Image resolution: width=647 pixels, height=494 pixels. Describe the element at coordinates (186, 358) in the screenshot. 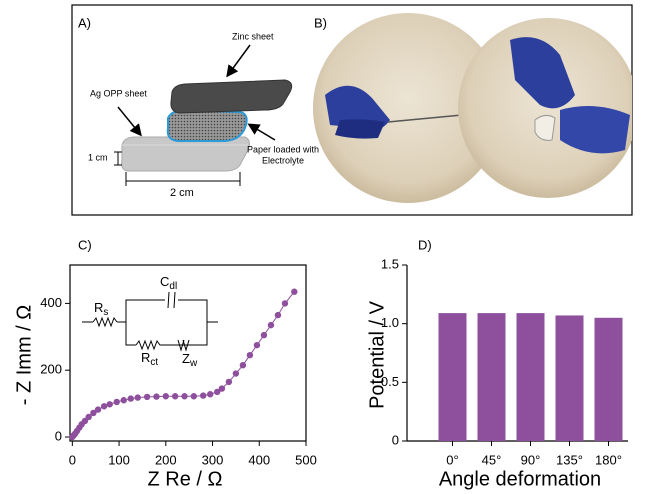

I see `symbol: Z` at that location.